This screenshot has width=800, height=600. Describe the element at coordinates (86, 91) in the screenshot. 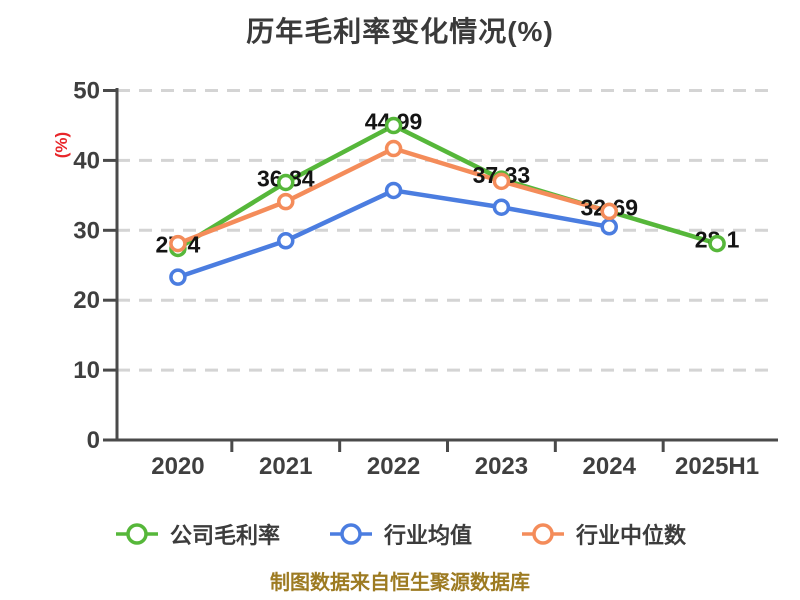

I see `y-tick-label: 50` at that location.